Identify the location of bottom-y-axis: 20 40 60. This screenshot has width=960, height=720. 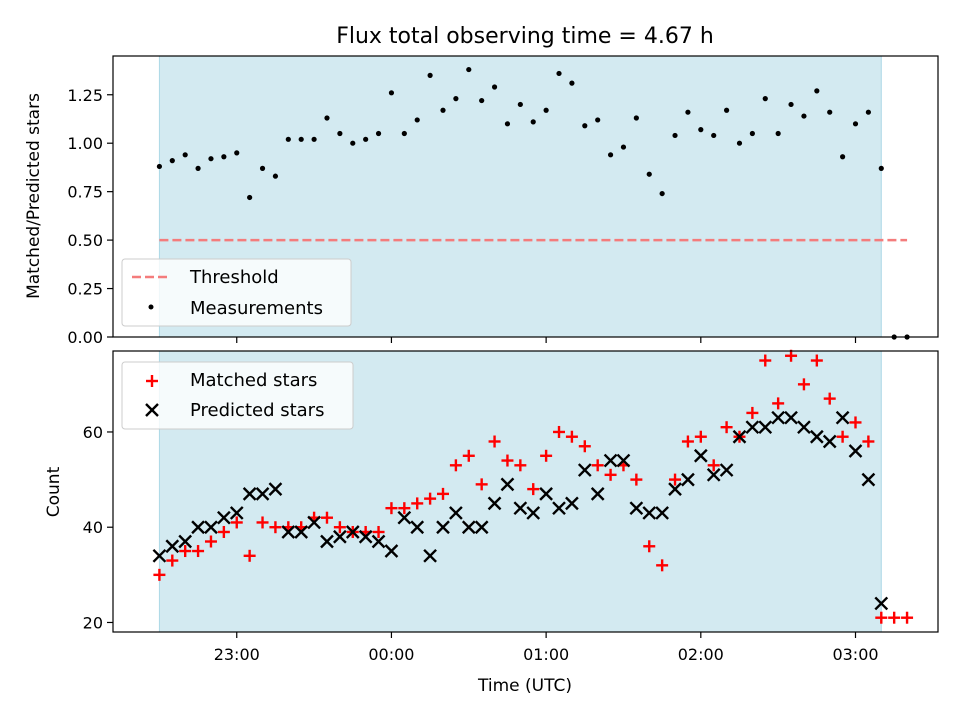
(98, 527).